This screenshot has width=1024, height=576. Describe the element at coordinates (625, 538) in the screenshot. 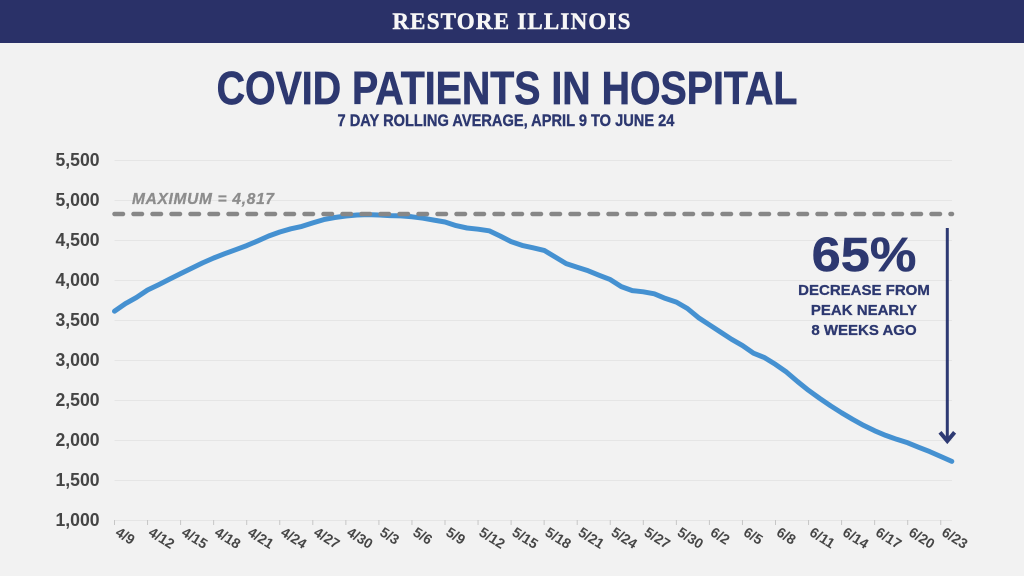

I see `svg-text: 5/24` at that location.